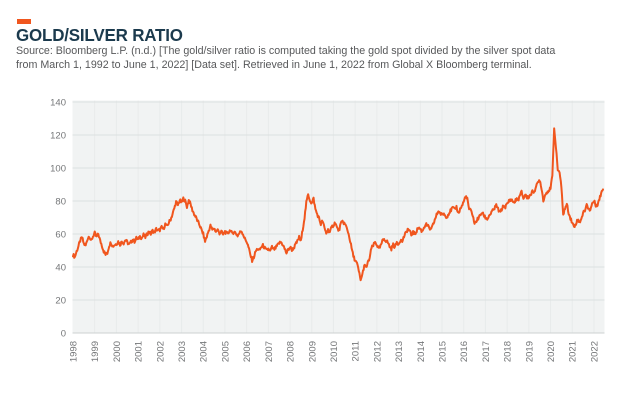 The image size is (641, 408). Describe the element at coordinates (247, 351) in the screenshot. I see `x-axis-year-label: 2006` at that location.